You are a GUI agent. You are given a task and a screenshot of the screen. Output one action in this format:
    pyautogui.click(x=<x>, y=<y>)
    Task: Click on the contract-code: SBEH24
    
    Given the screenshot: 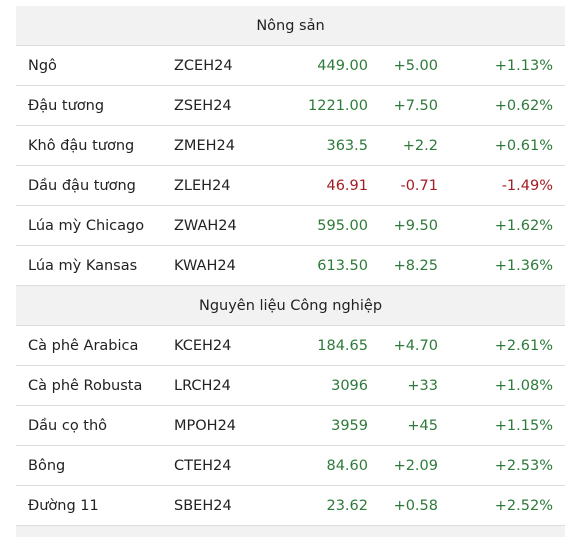 What is the action you would take?
    pyautogui.click(x=203, y=506)
    